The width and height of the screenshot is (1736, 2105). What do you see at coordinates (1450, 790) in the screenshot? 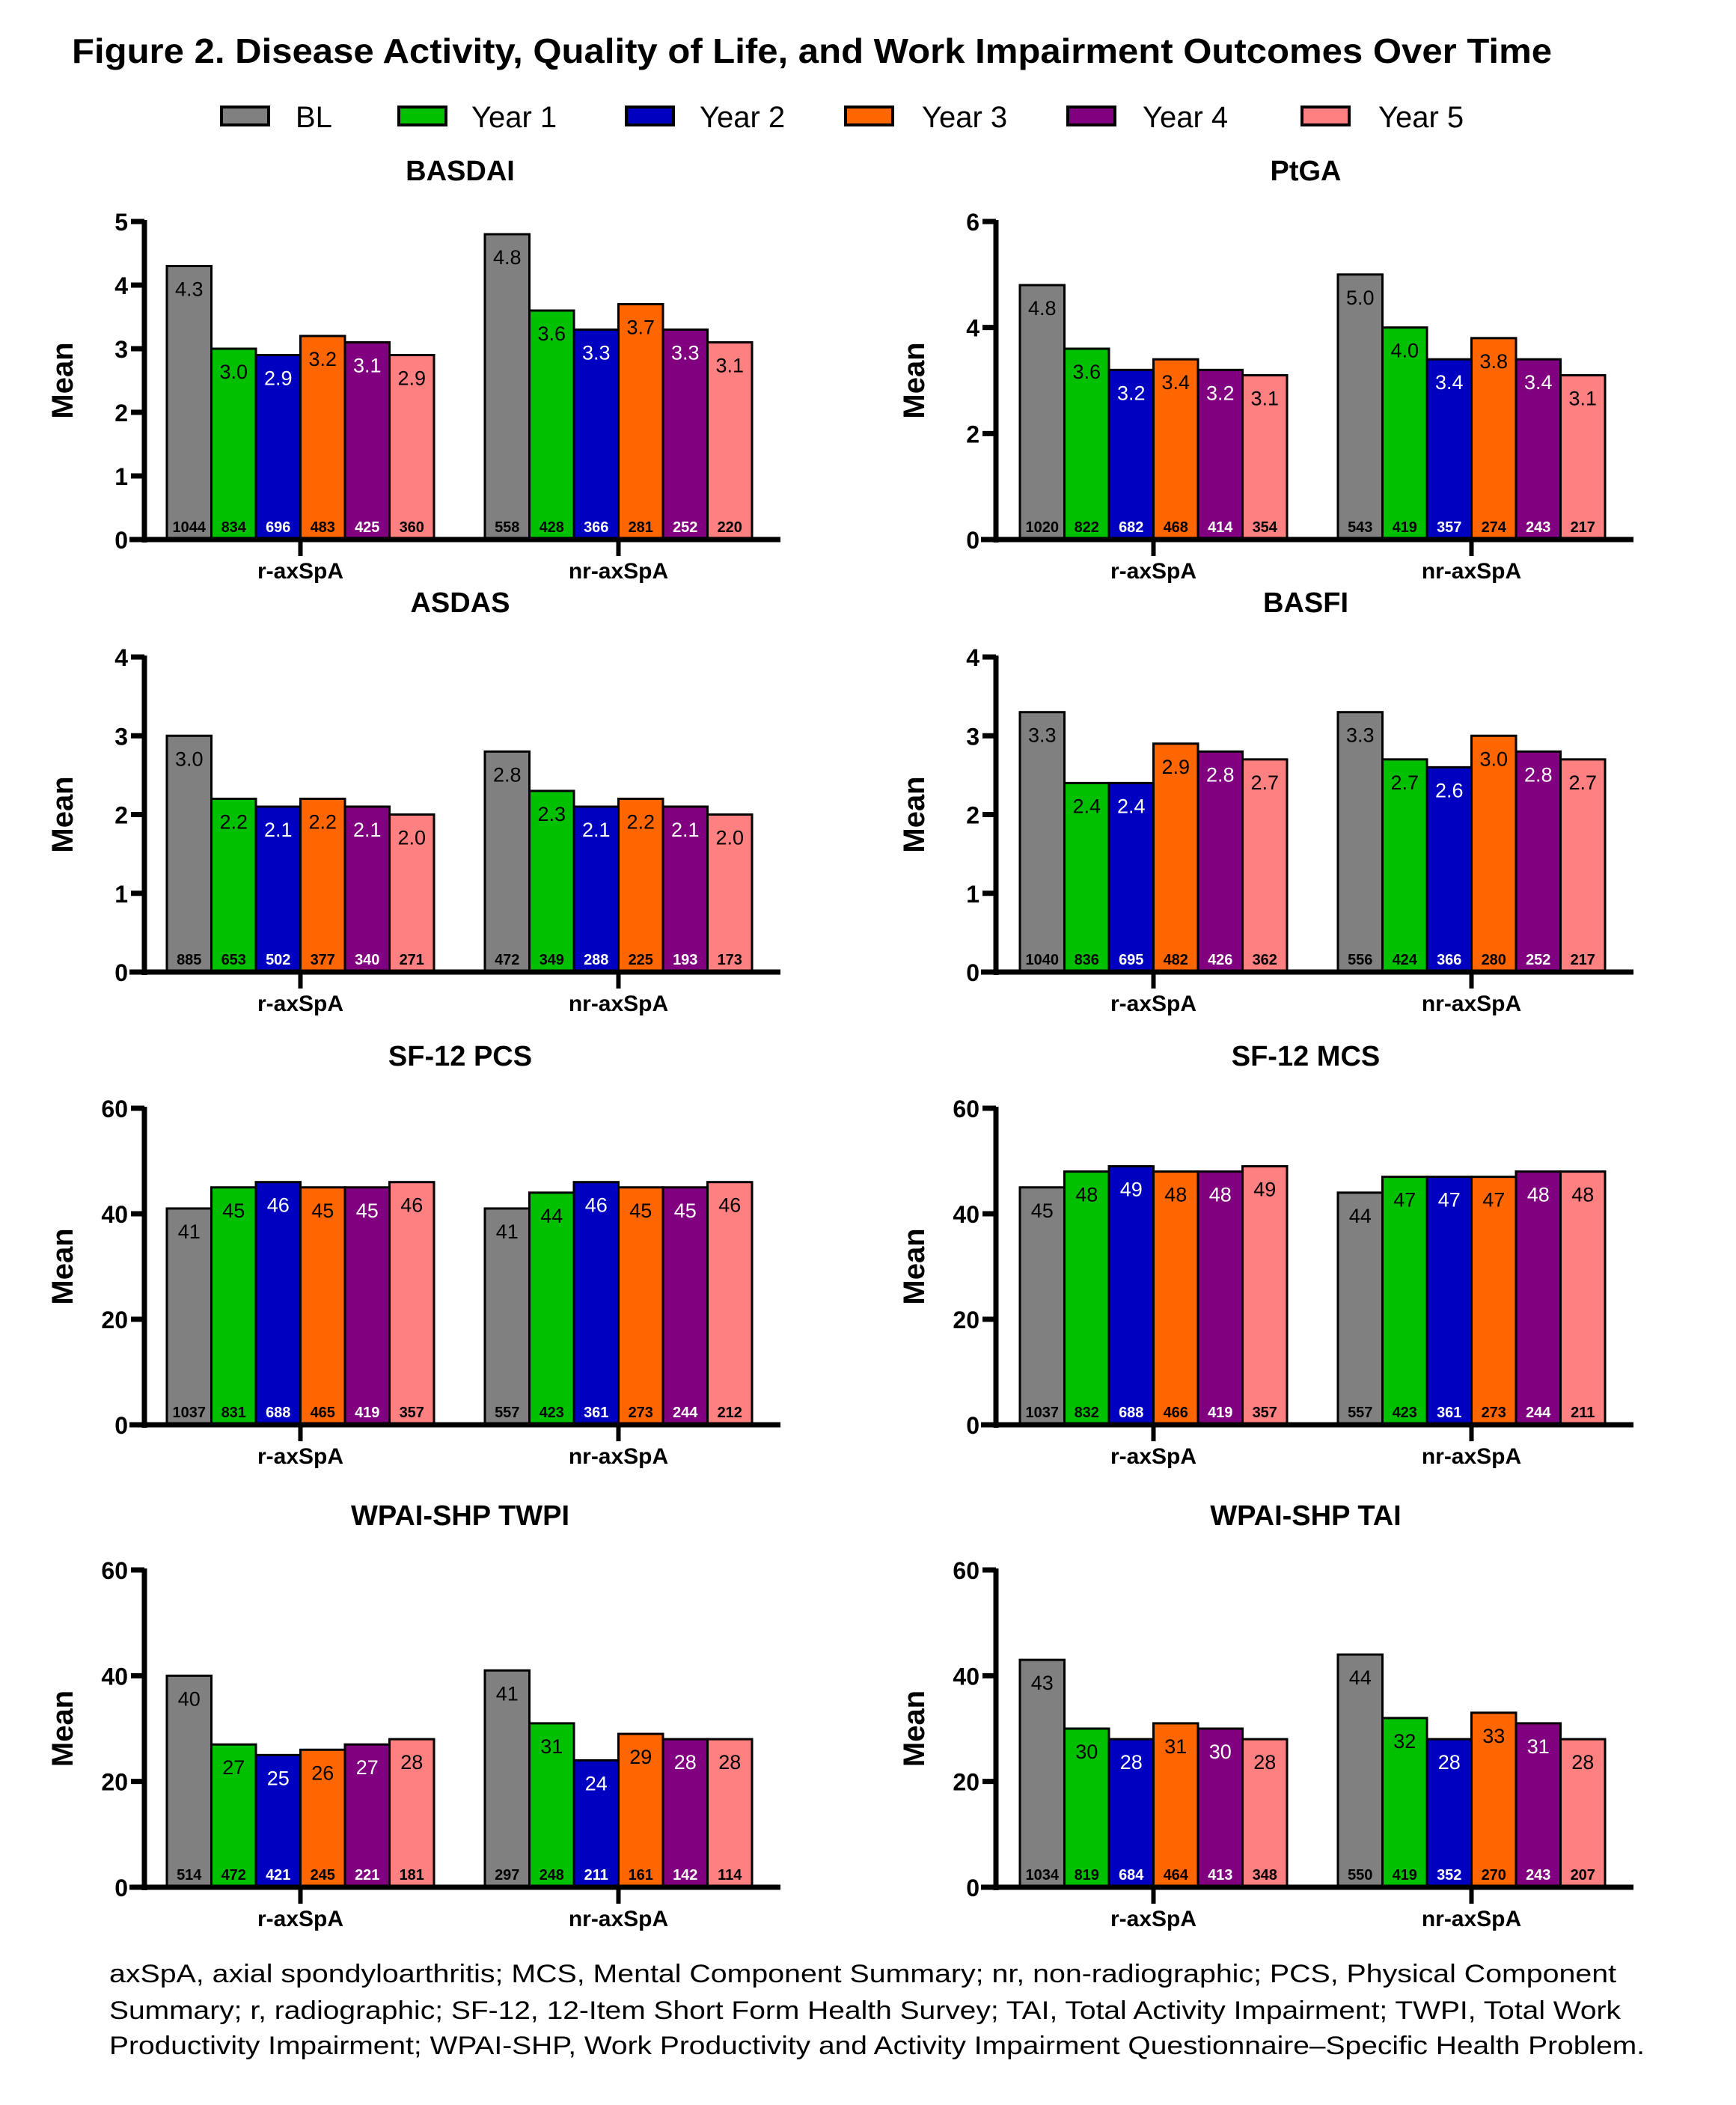
I see `data-label: 2.6` at bounding box center [1450, 790].